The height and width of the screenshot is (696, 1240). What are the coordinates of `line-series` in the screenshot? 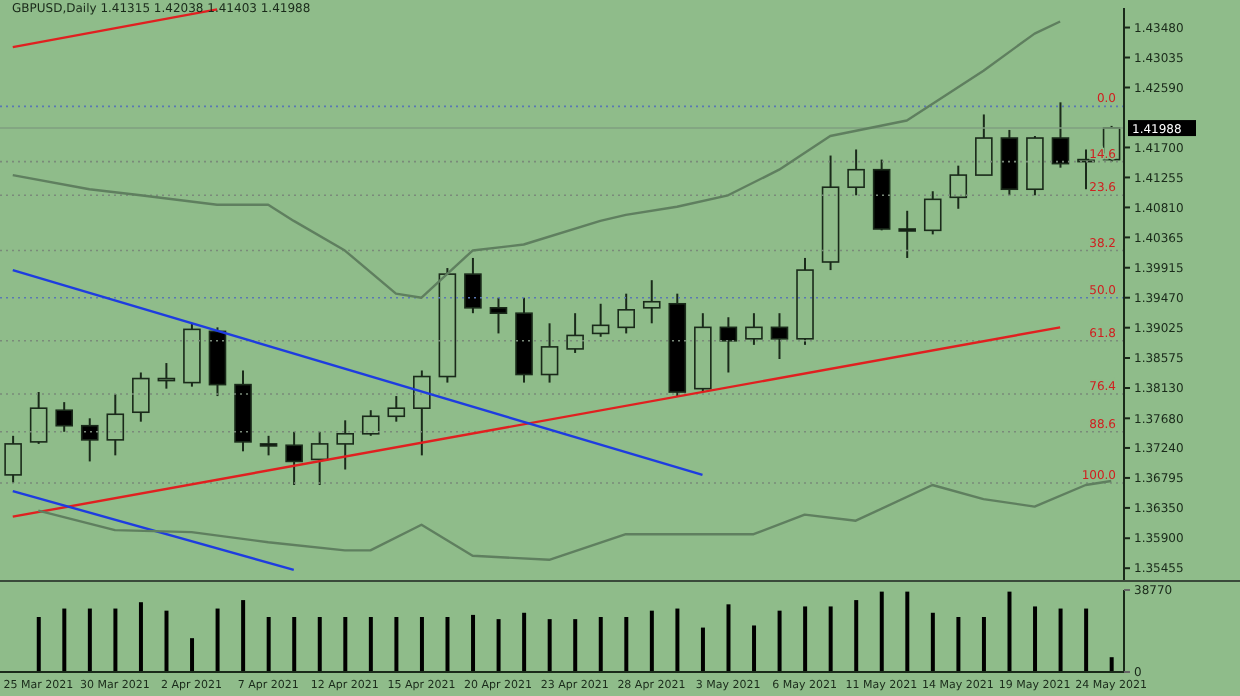 It's located at (575, 520).